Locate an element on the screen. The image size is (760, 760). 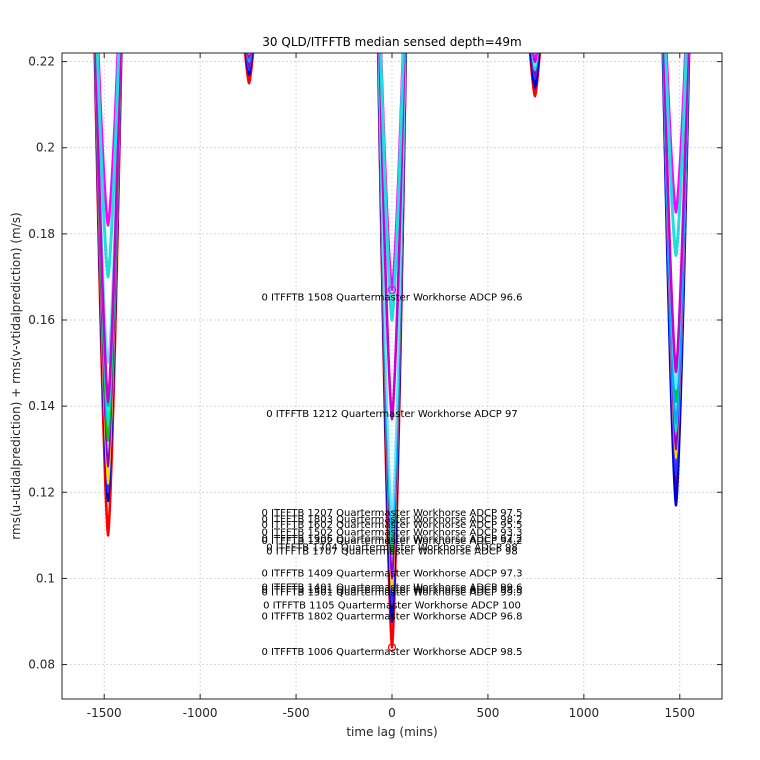
x-tick-label: 1500 is located at coordinates (680, 713).